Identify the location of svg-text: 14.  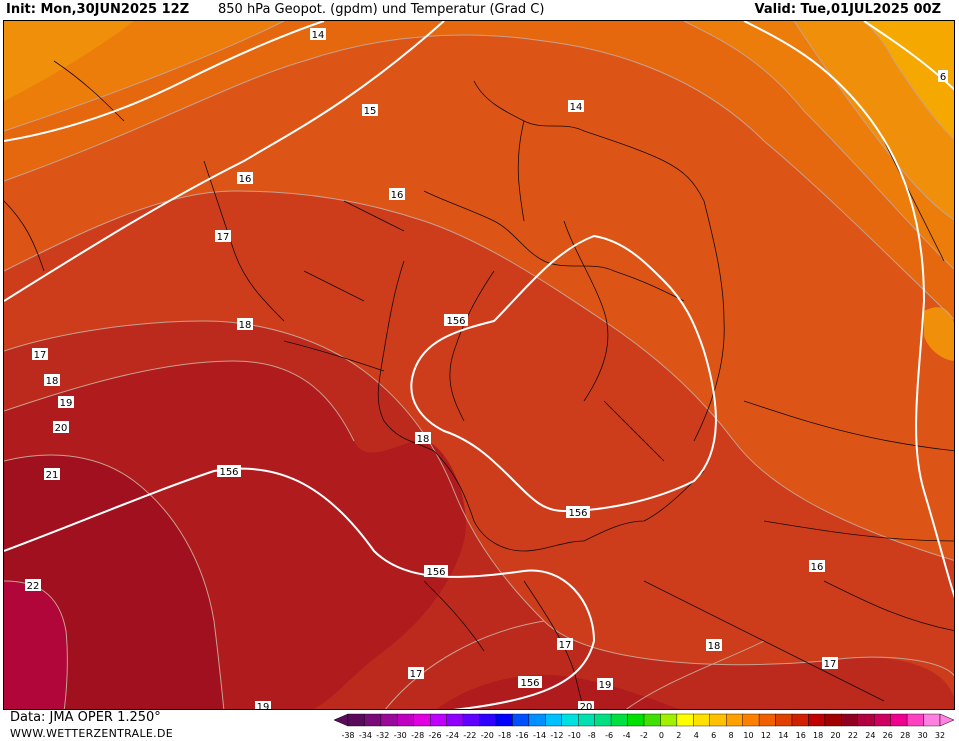
(318, 35).